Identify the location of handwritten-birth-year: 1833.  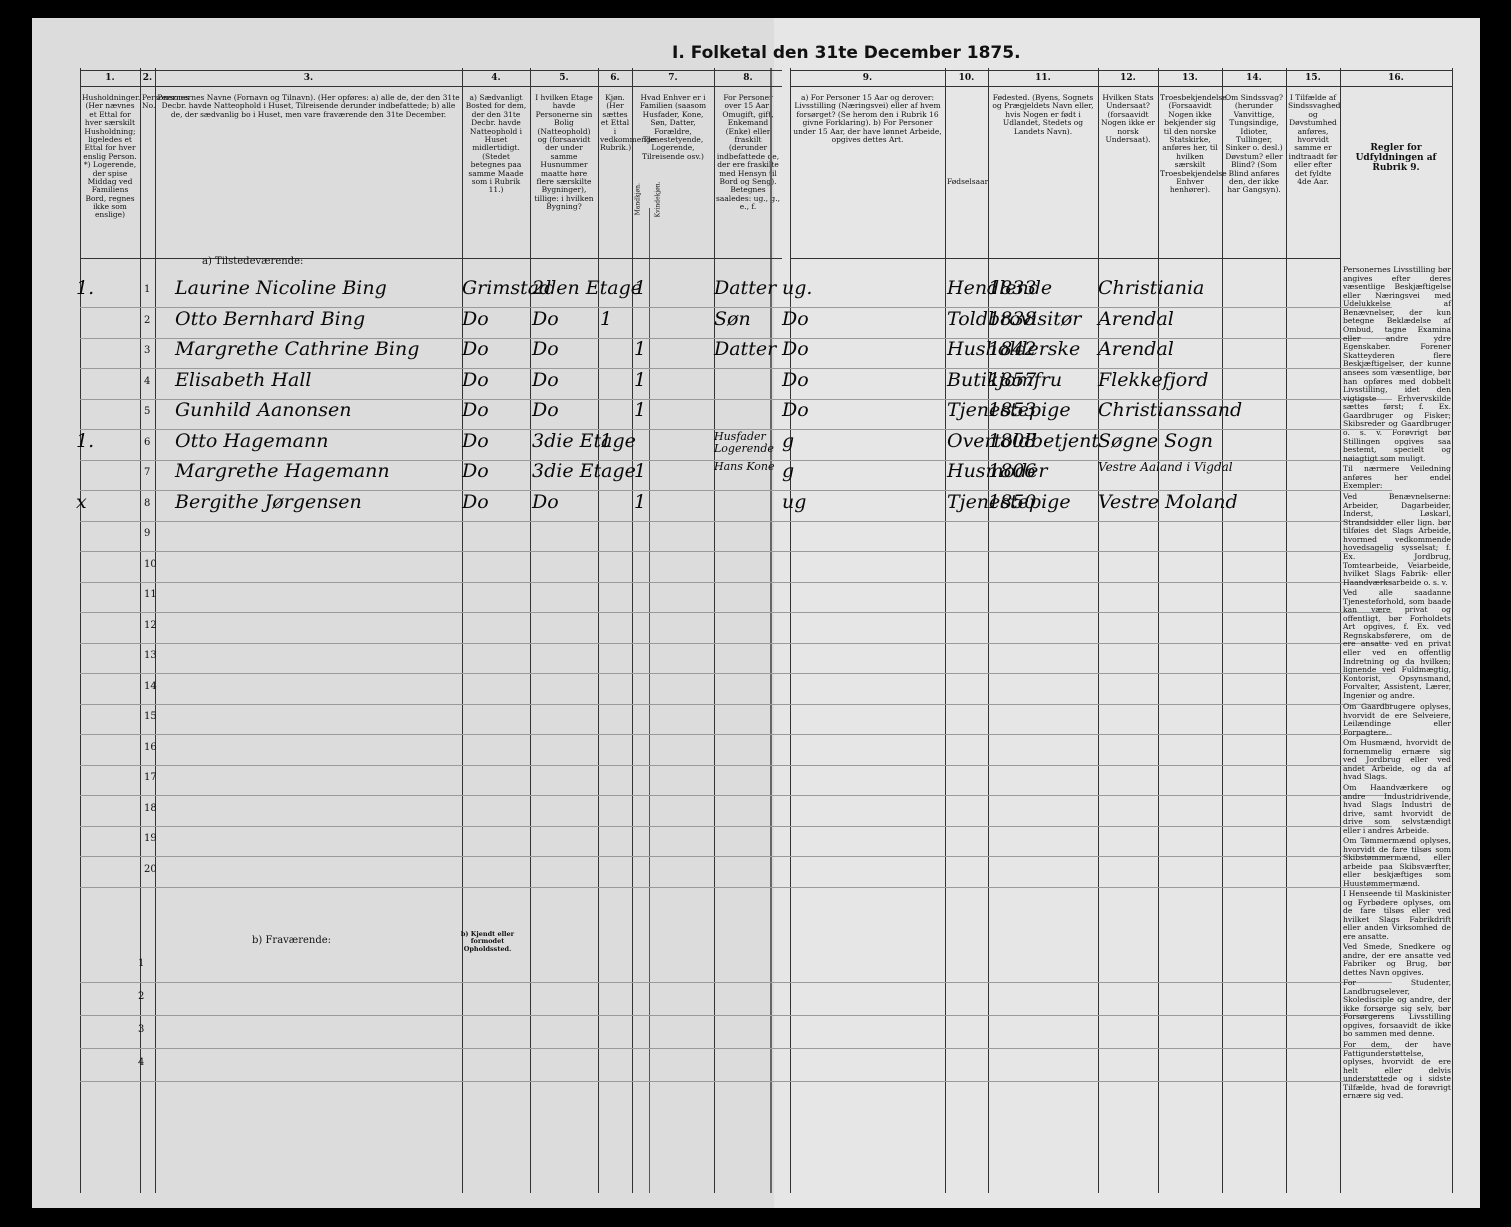
(1012, 288).